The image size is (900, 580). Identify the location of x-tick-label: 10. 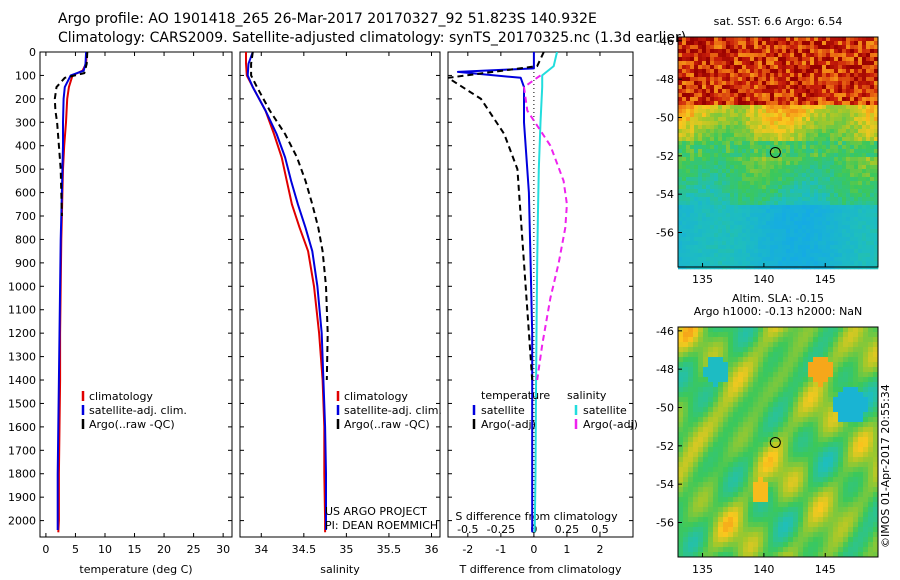
(105, 549).